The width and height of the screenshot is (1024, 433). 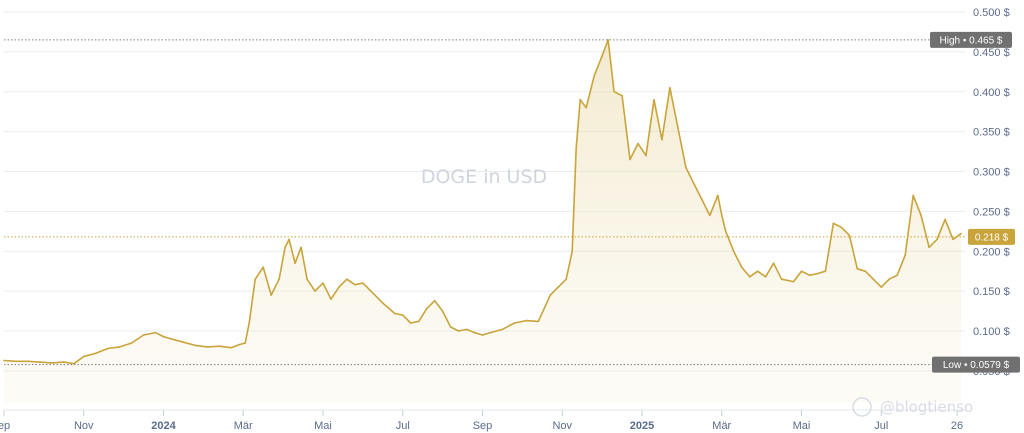 I want to click on x-tick-label: ep, so click(x=5, y=426).